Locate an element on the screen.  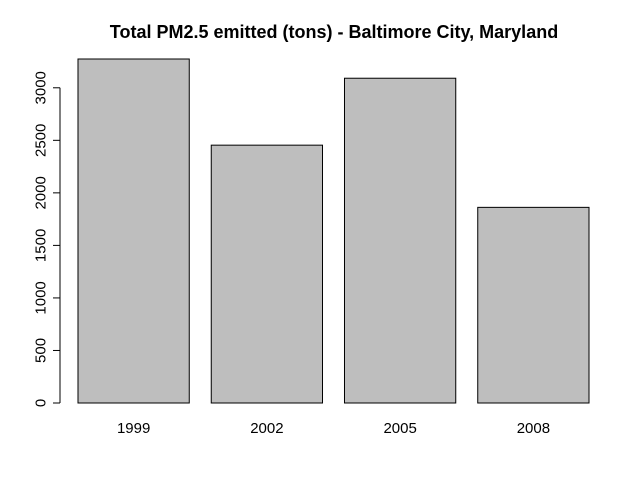
bar-2005 is located at coordinates (400, 240).